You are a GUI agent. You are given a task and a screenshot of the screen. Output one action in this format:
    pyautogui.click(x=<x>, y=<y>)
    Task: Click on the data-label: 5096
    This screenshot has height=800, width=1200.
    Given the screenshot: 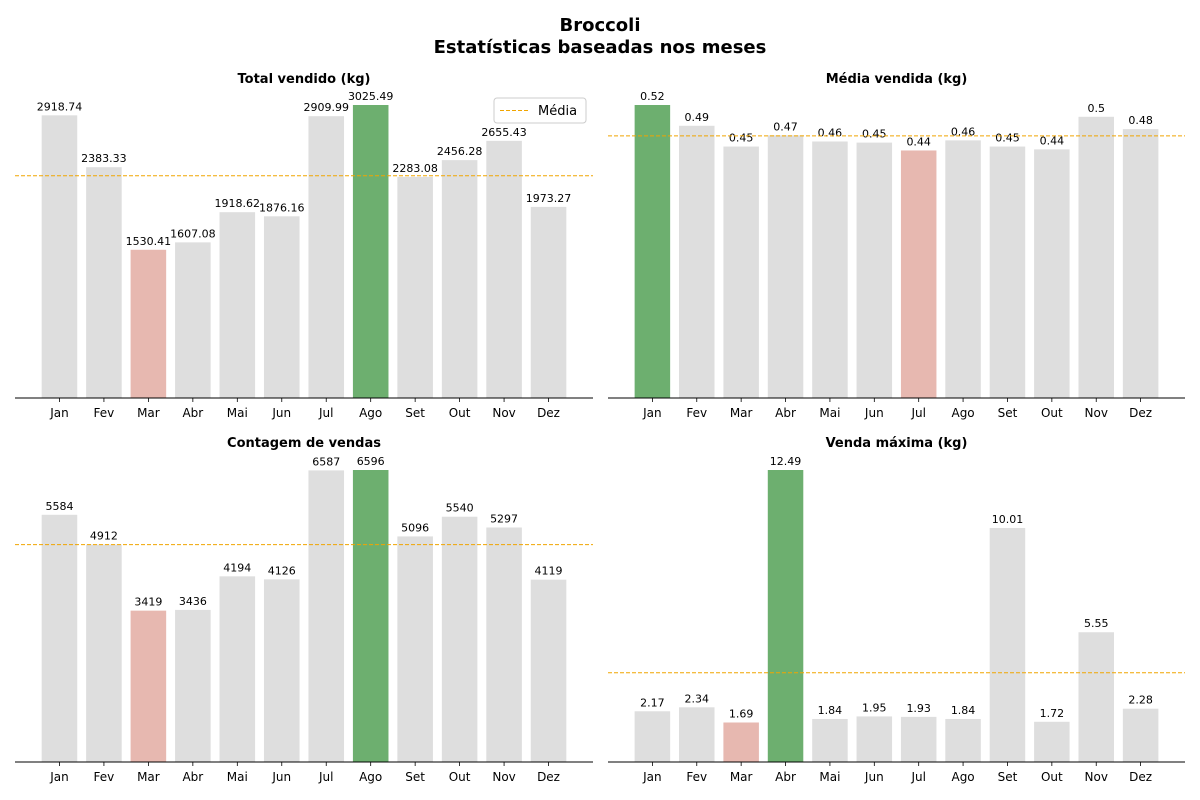 What is the action you would take?
    pyautogui.click(x=415, y=527)
    